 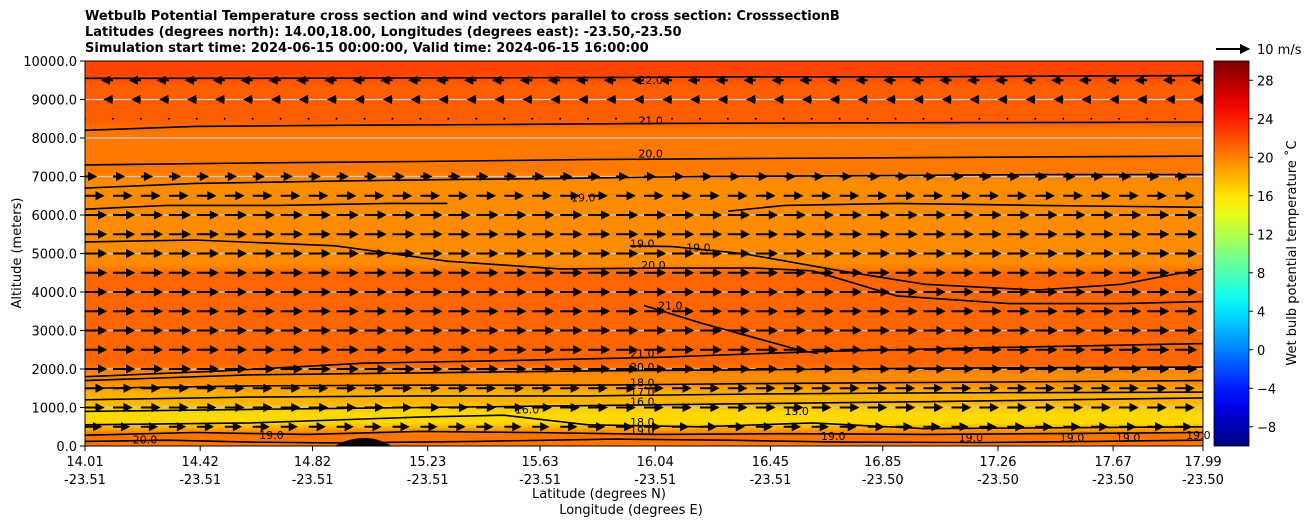 I want to click on colorbar-label: Wet bulb potential temperature ˚C, so click(x=1292, y=252).